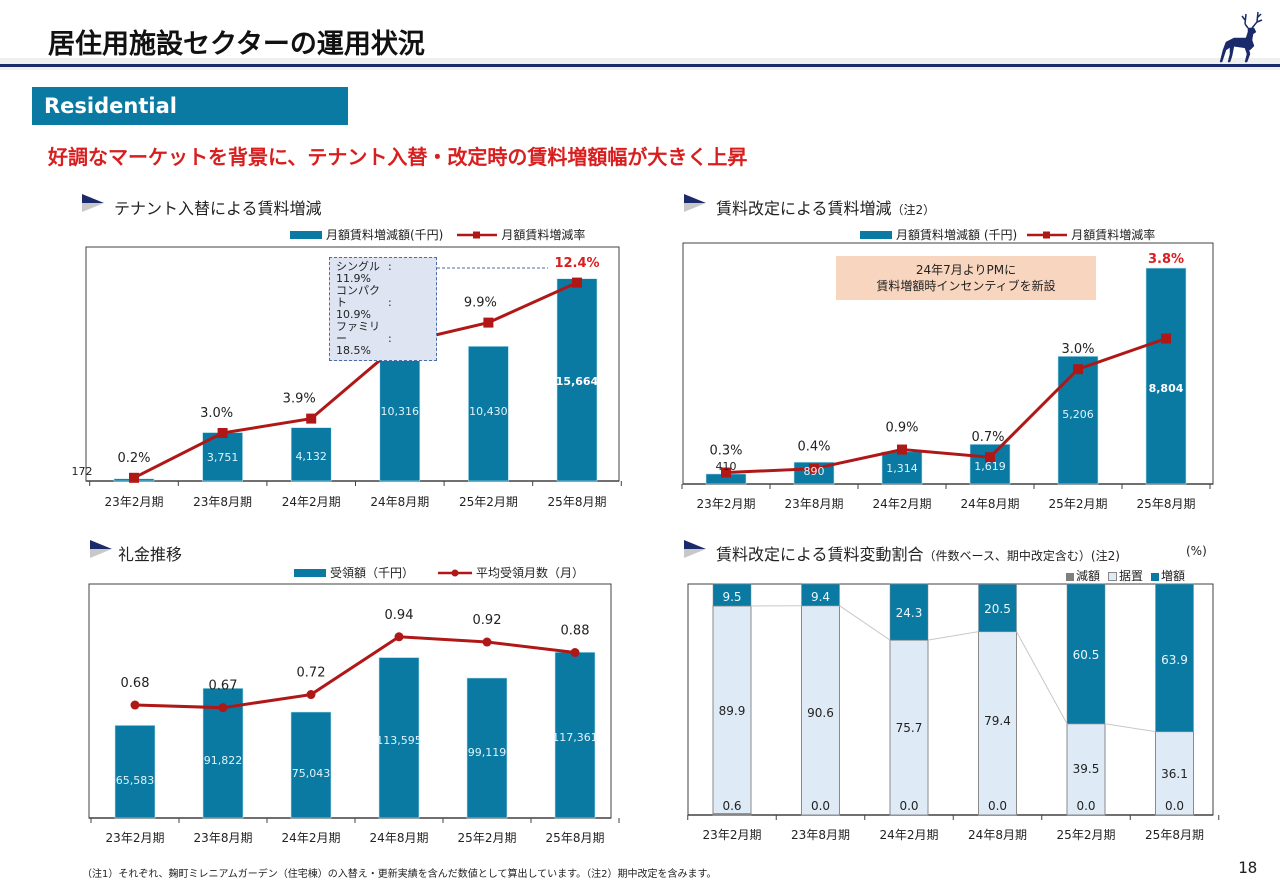 This screenshot has height=886, width=1280. Describe the element at coordinates (236, 44) in the screenshot. I see `page-title: 居住用施設セクターの運用状況` at that location.